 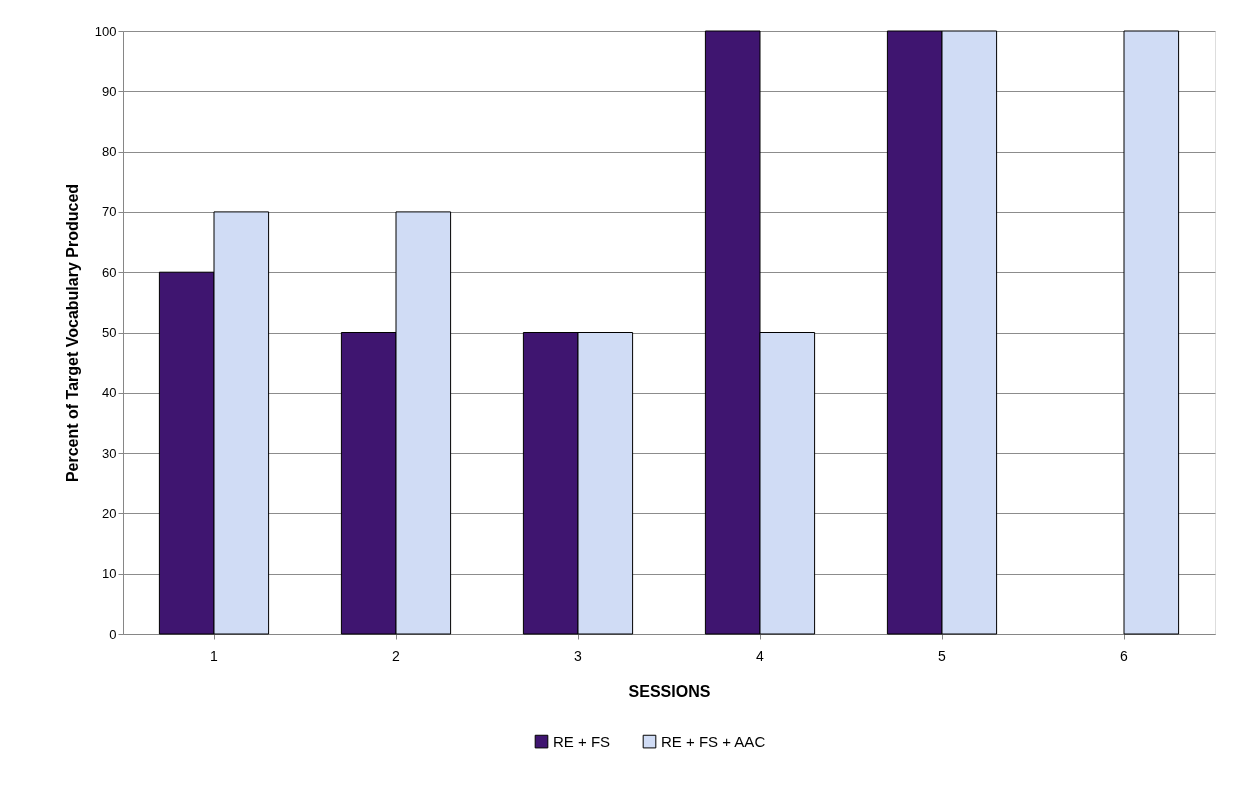 What do you see at coordinates (760, 655) in the screenshot?
I see `x-tick-label: 4` at bounding box center [760, 655].